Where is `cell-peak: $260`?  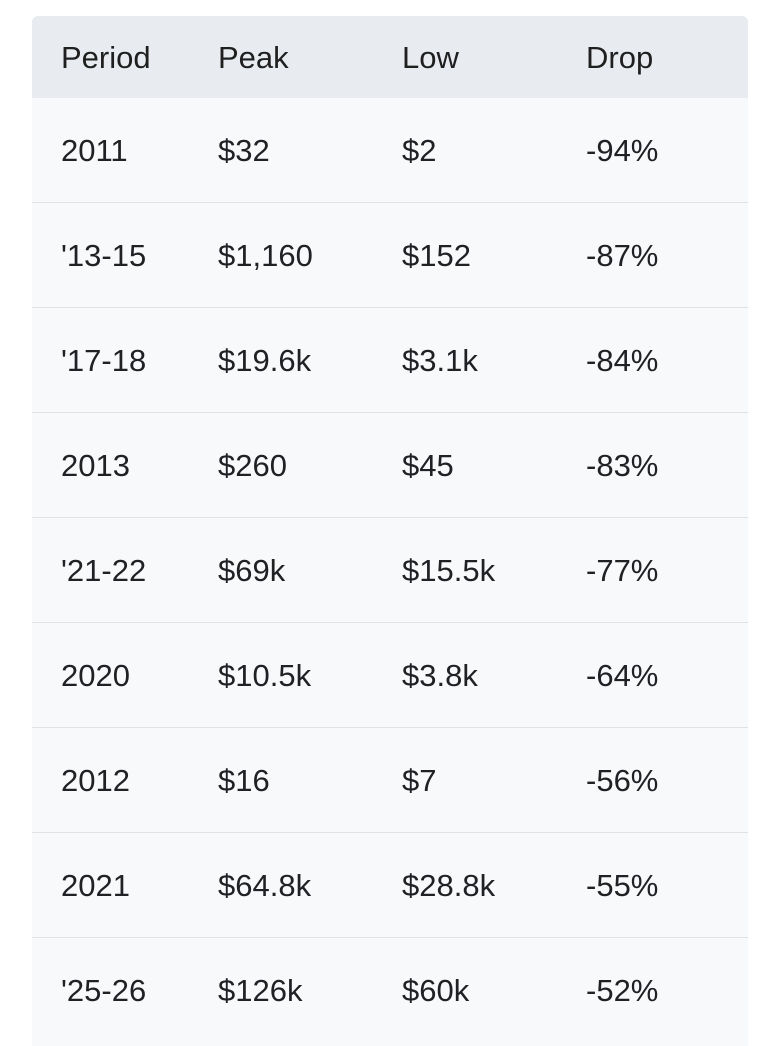 cell-peak: $260 is located at coordinates (252, 465).